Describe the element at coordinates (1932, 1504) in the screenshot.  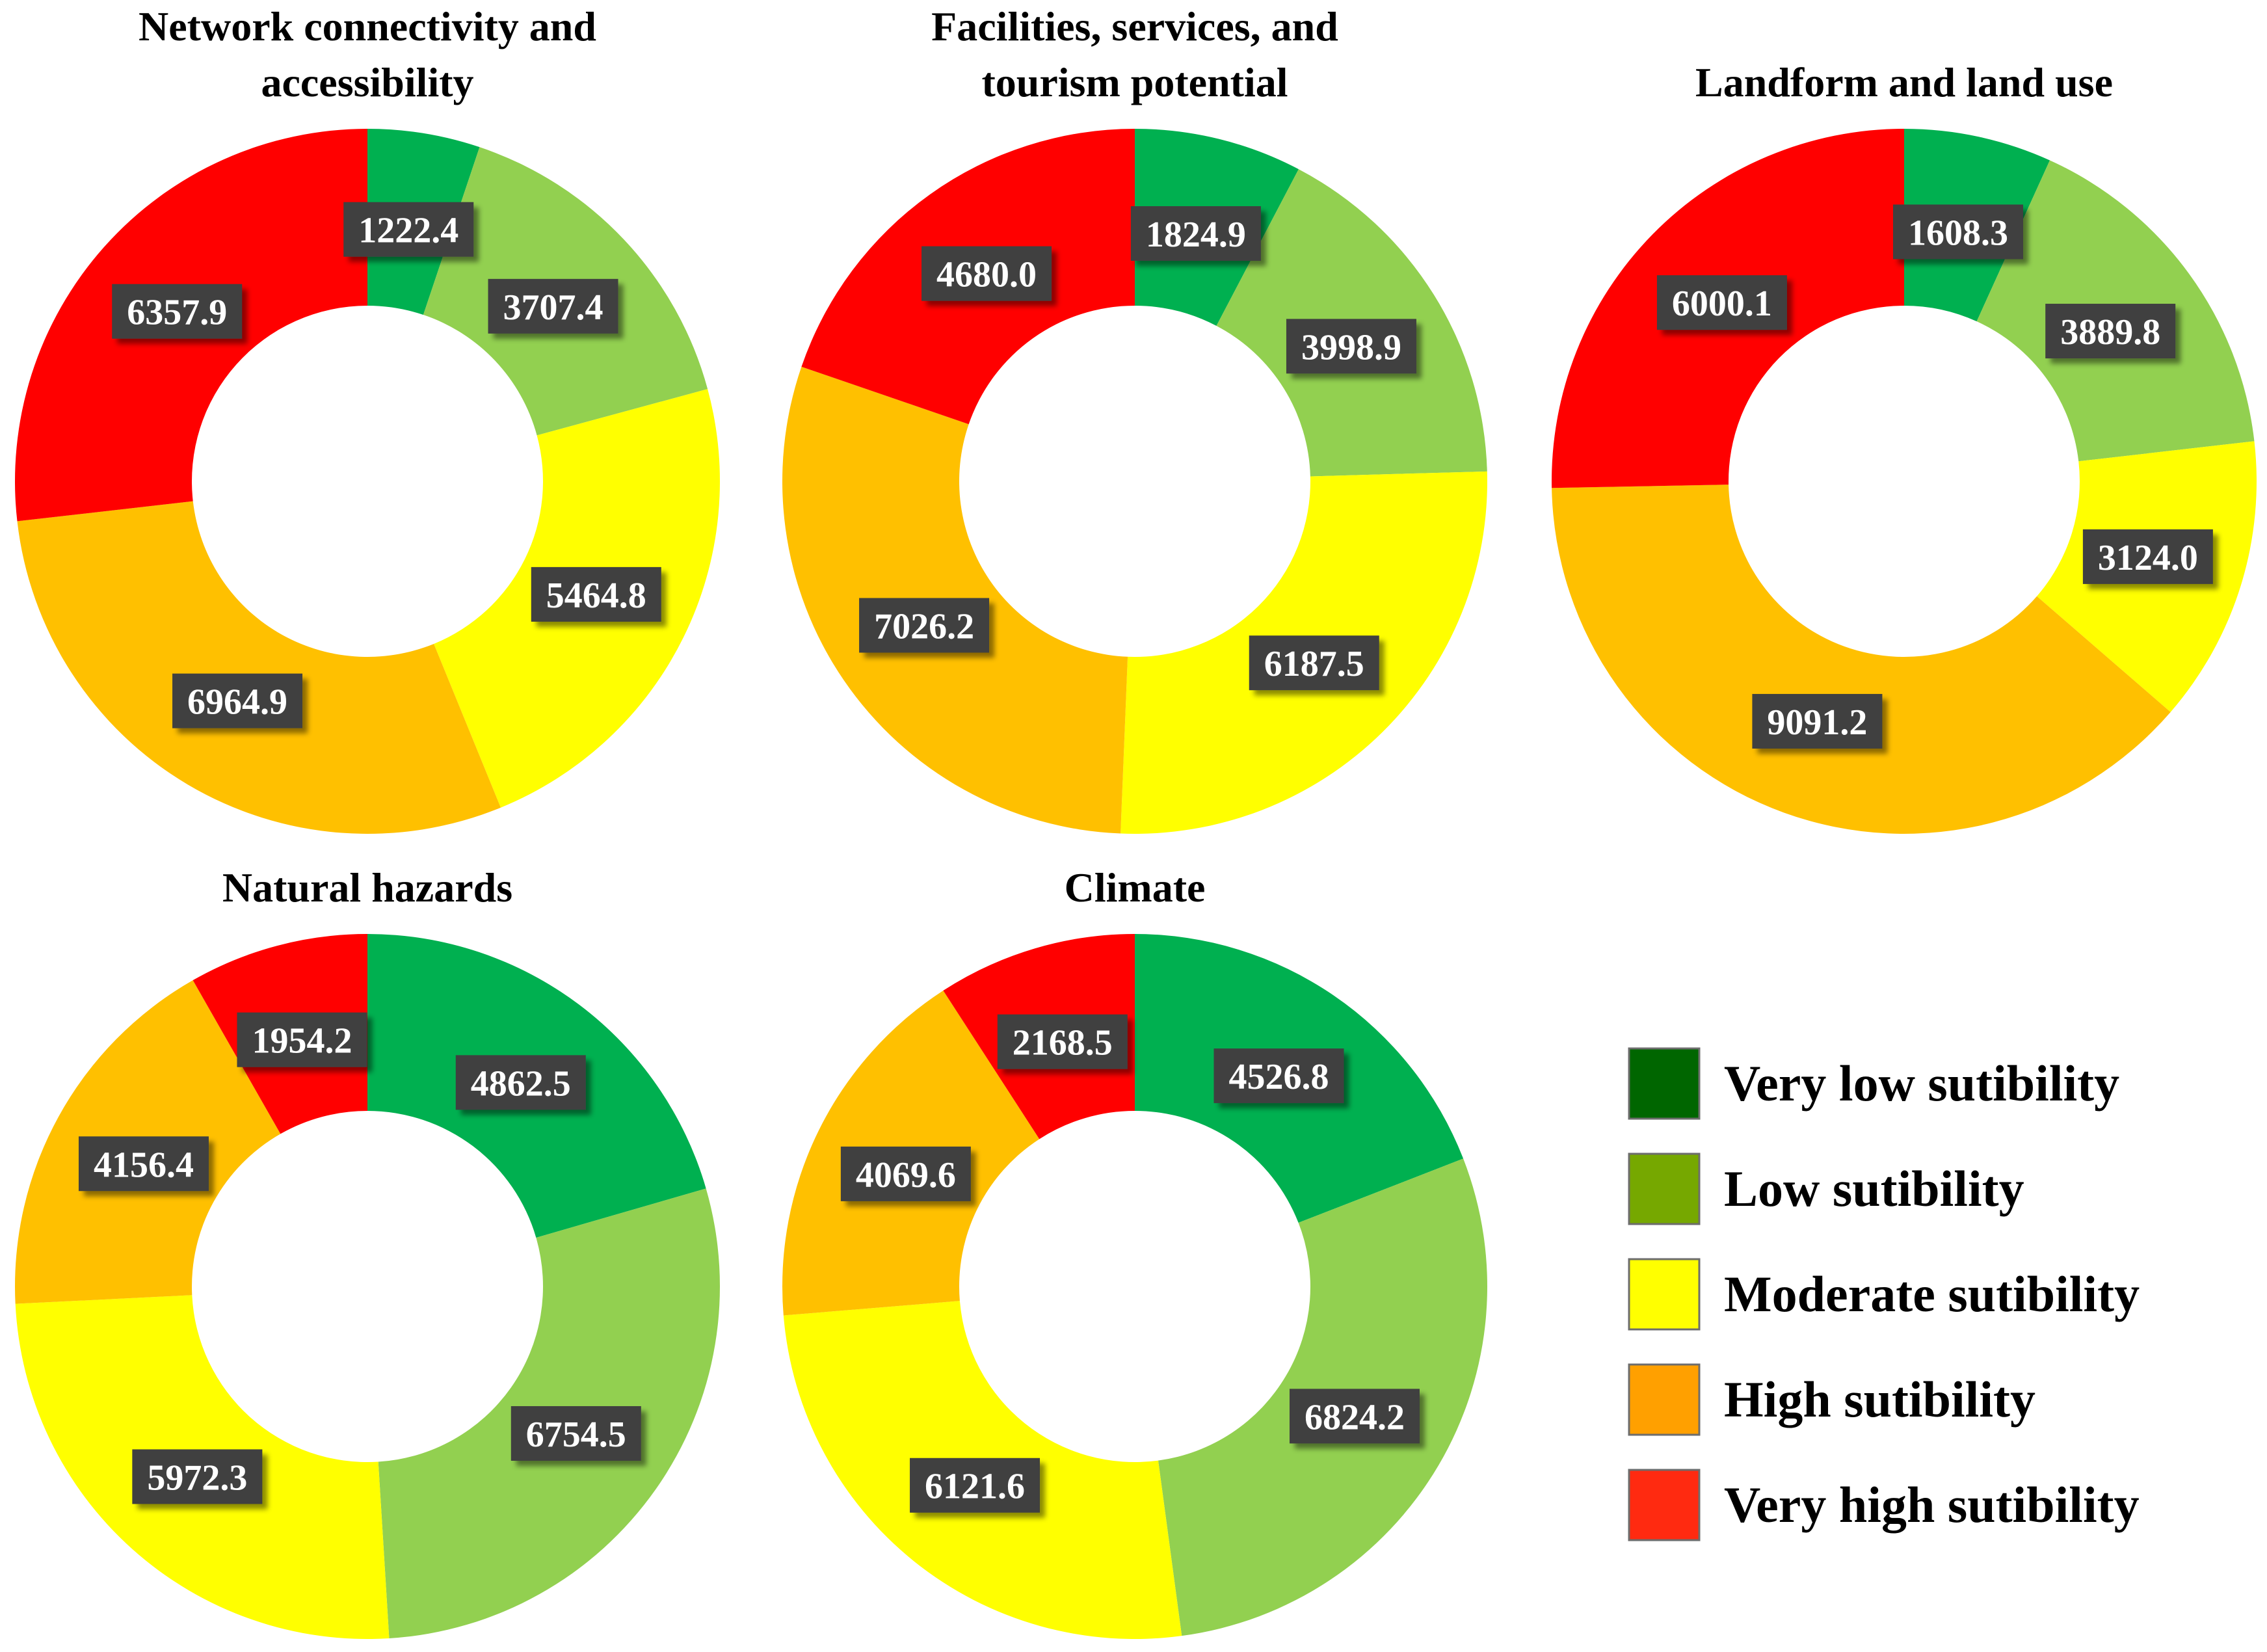
I see `legend-label: Very high sutibility` at that location.